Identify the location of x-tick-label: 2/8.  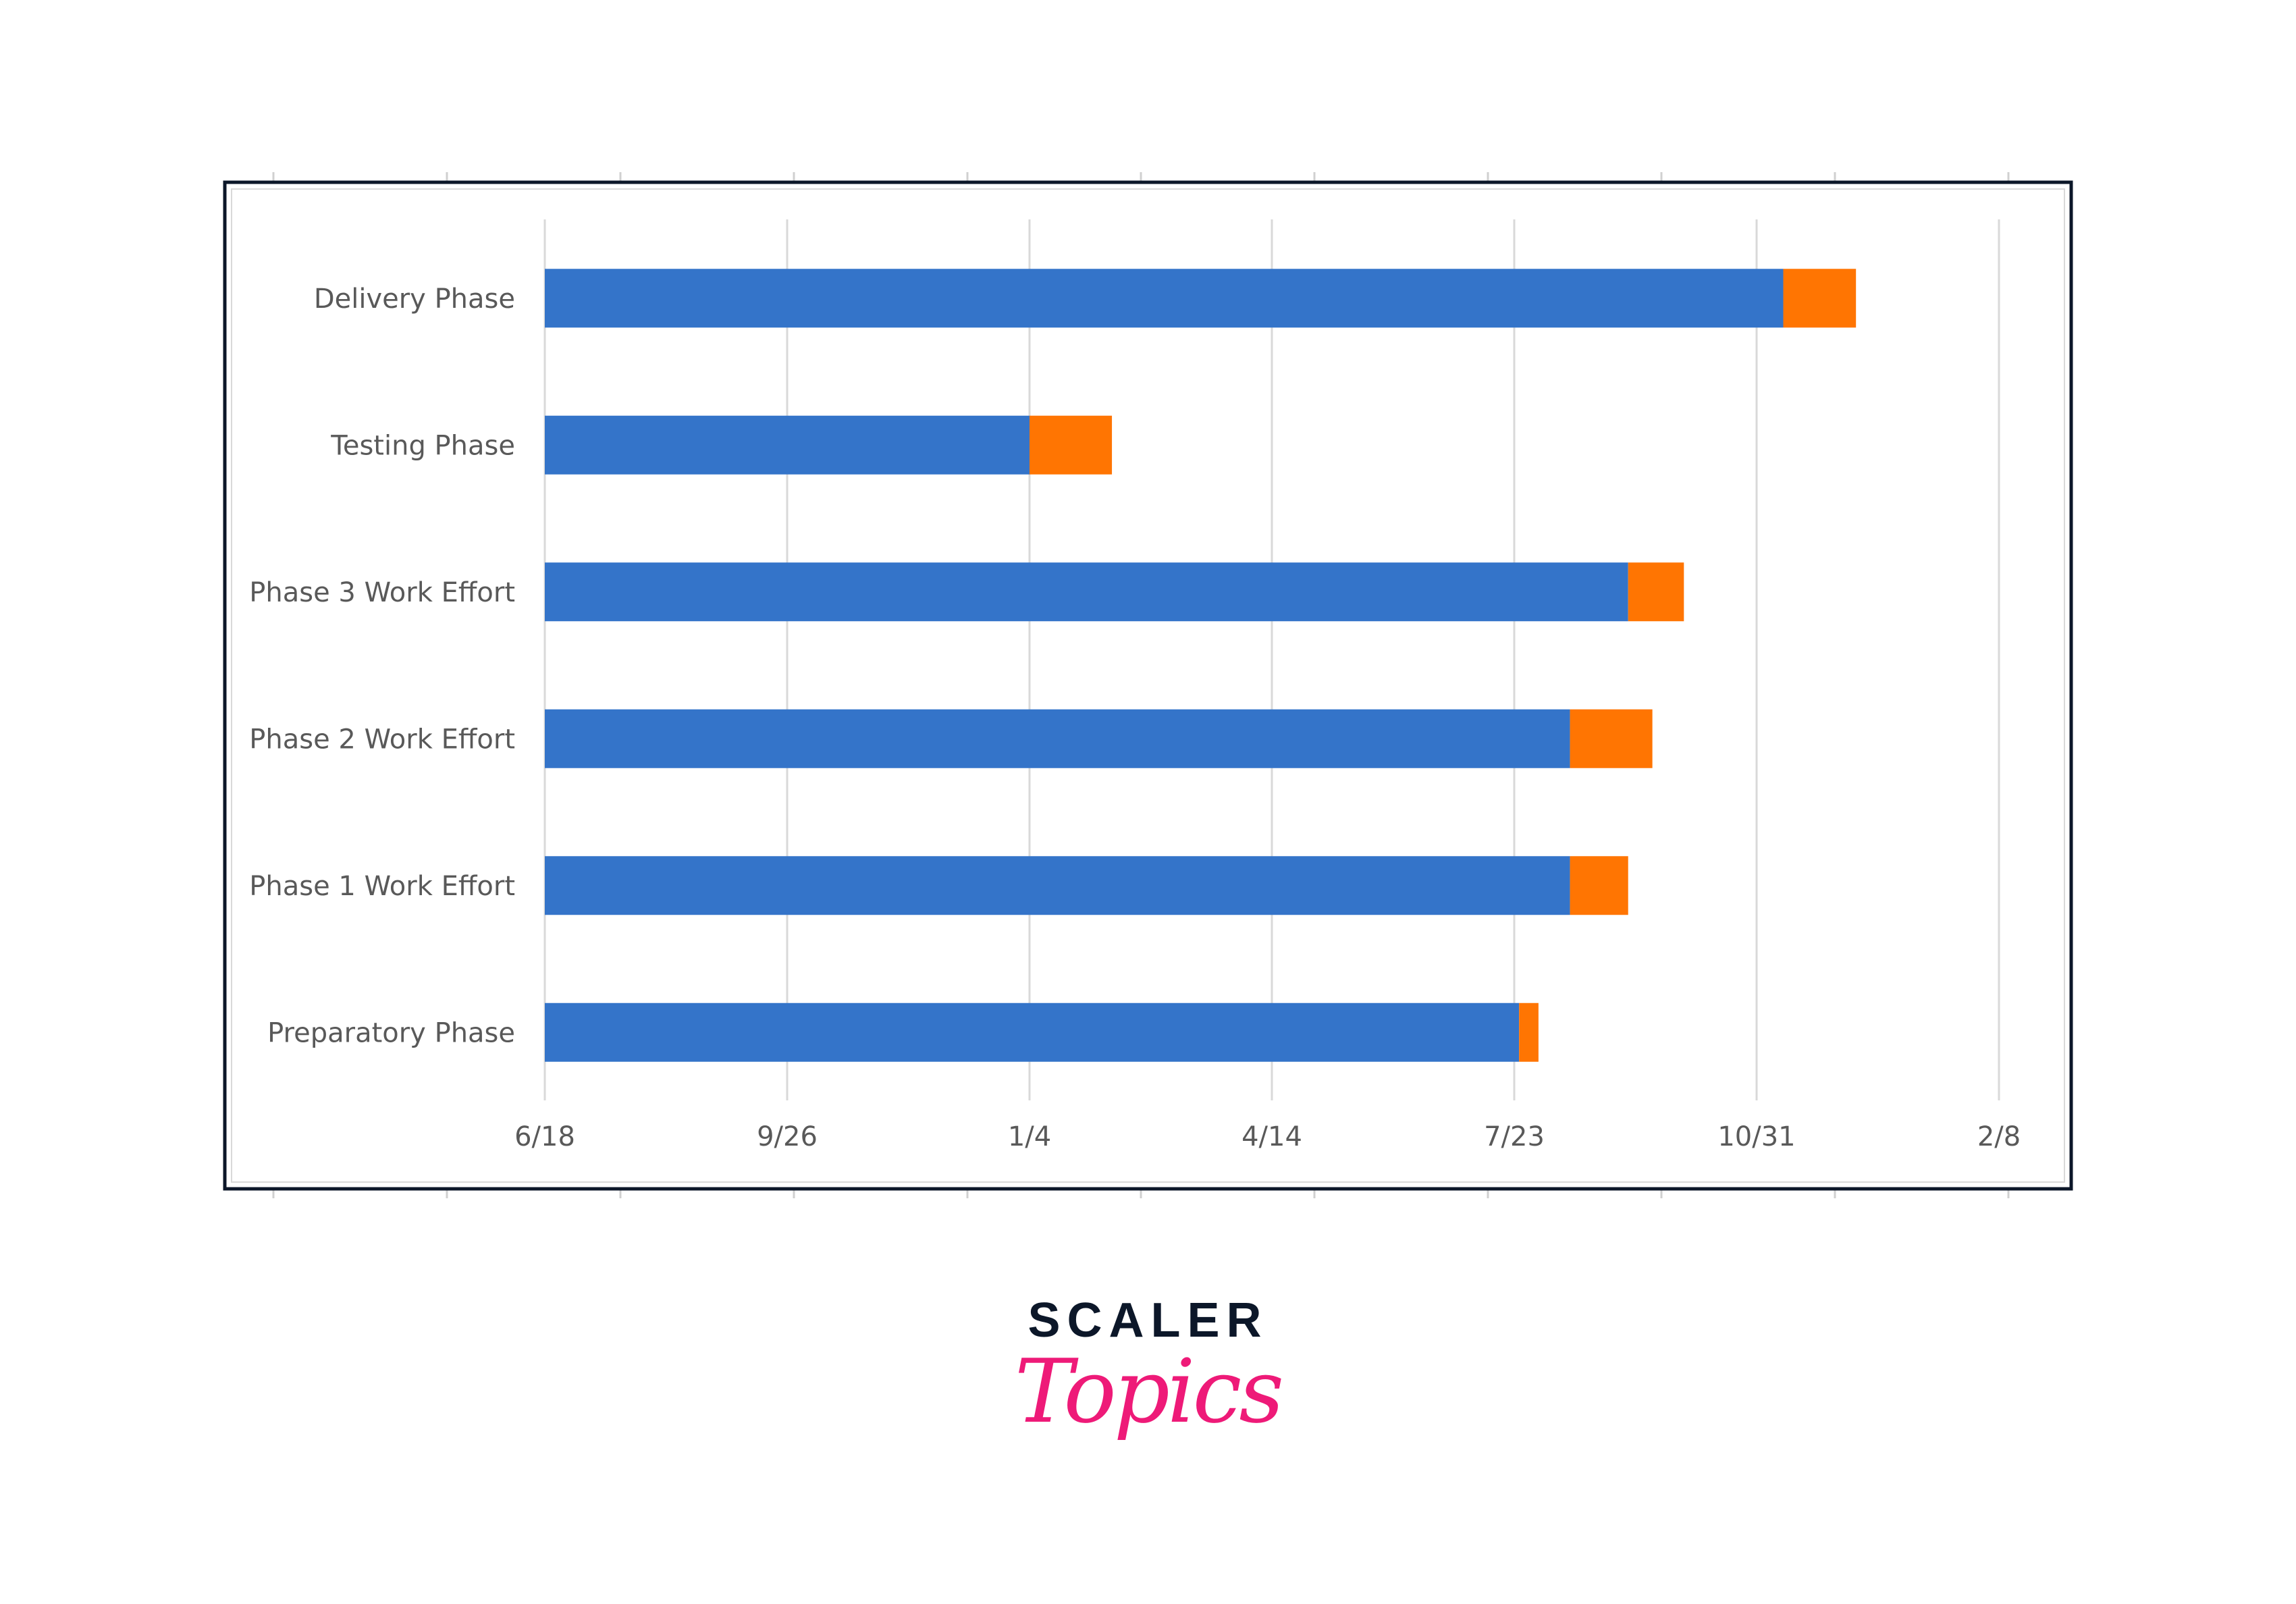
(1999, 1136).